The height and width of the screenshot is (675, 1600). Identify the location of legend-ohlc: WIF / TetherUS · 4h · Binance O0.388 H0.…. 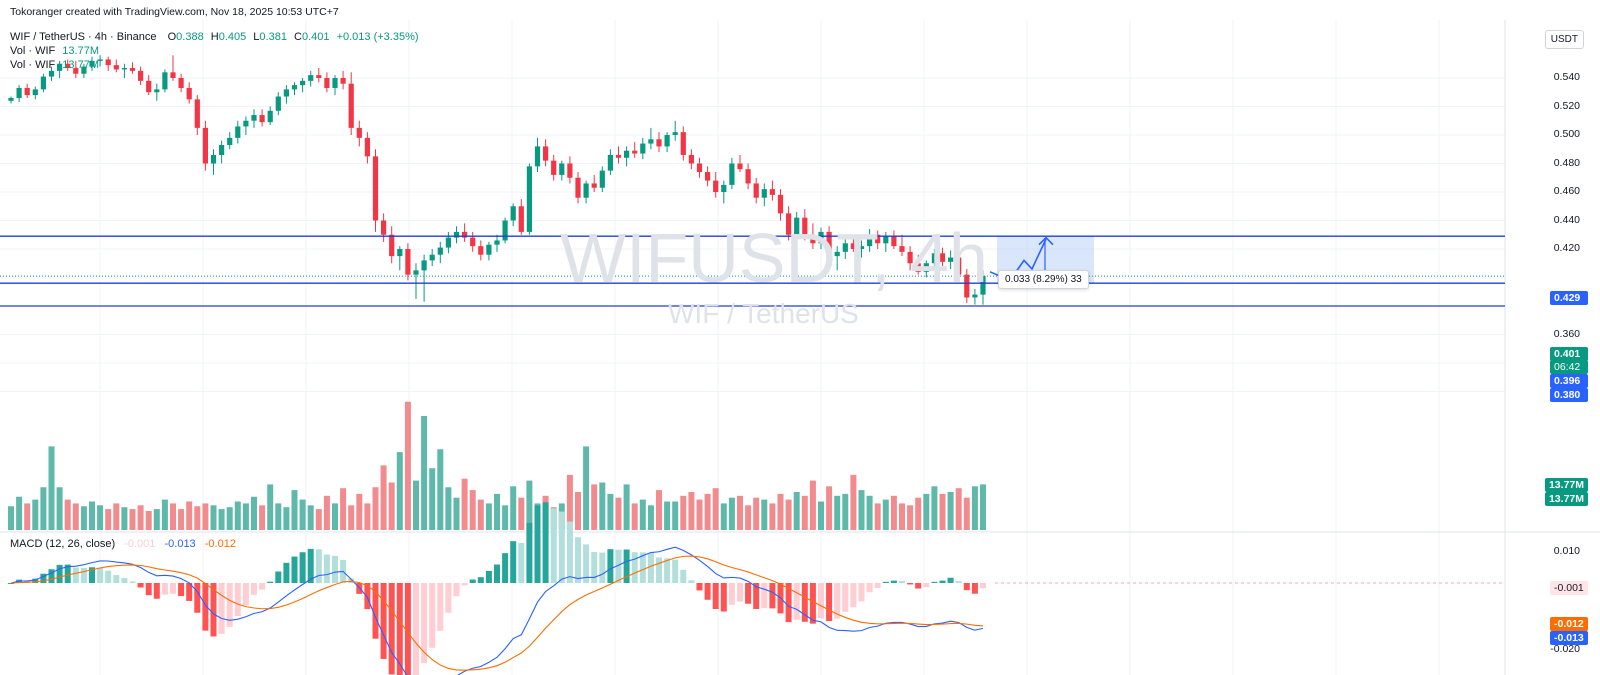
(216, 37).